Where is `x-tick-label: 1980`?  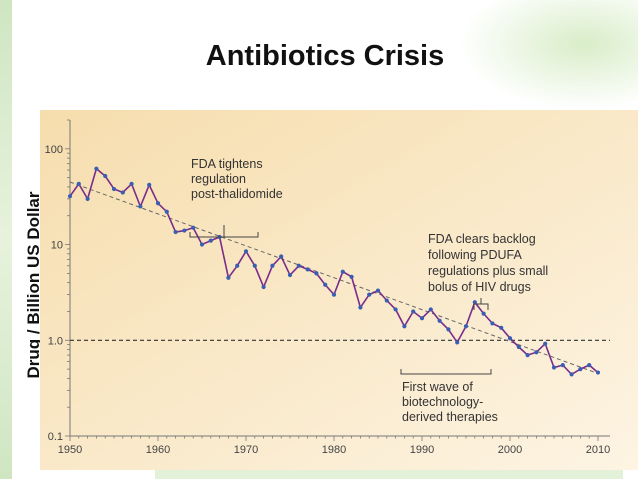
x-tick-label: 1980 is located at coordinates (334, 450).